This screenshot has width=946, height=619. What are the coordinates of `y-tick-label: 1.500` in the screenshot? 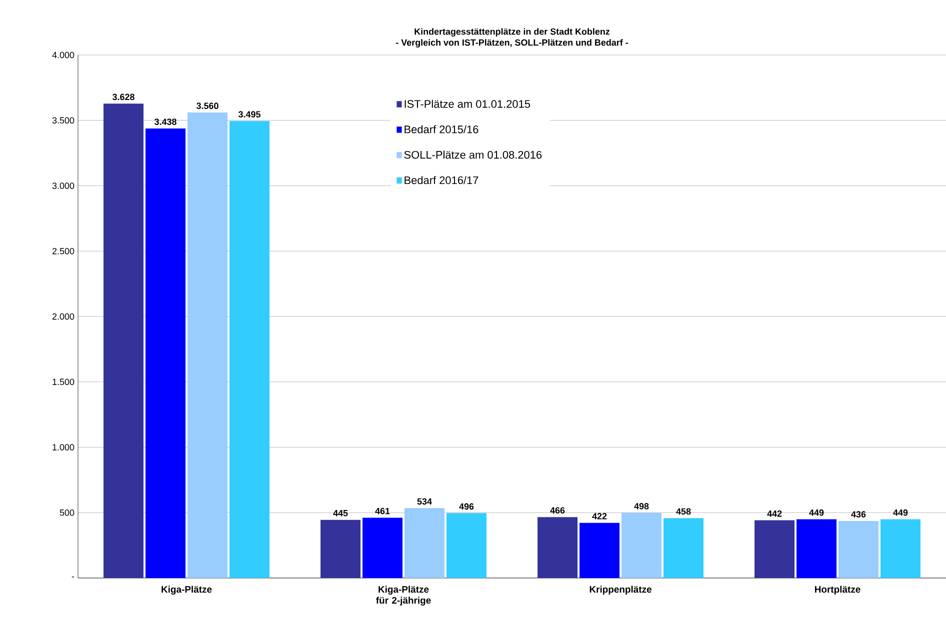 It's located at (63, 382).